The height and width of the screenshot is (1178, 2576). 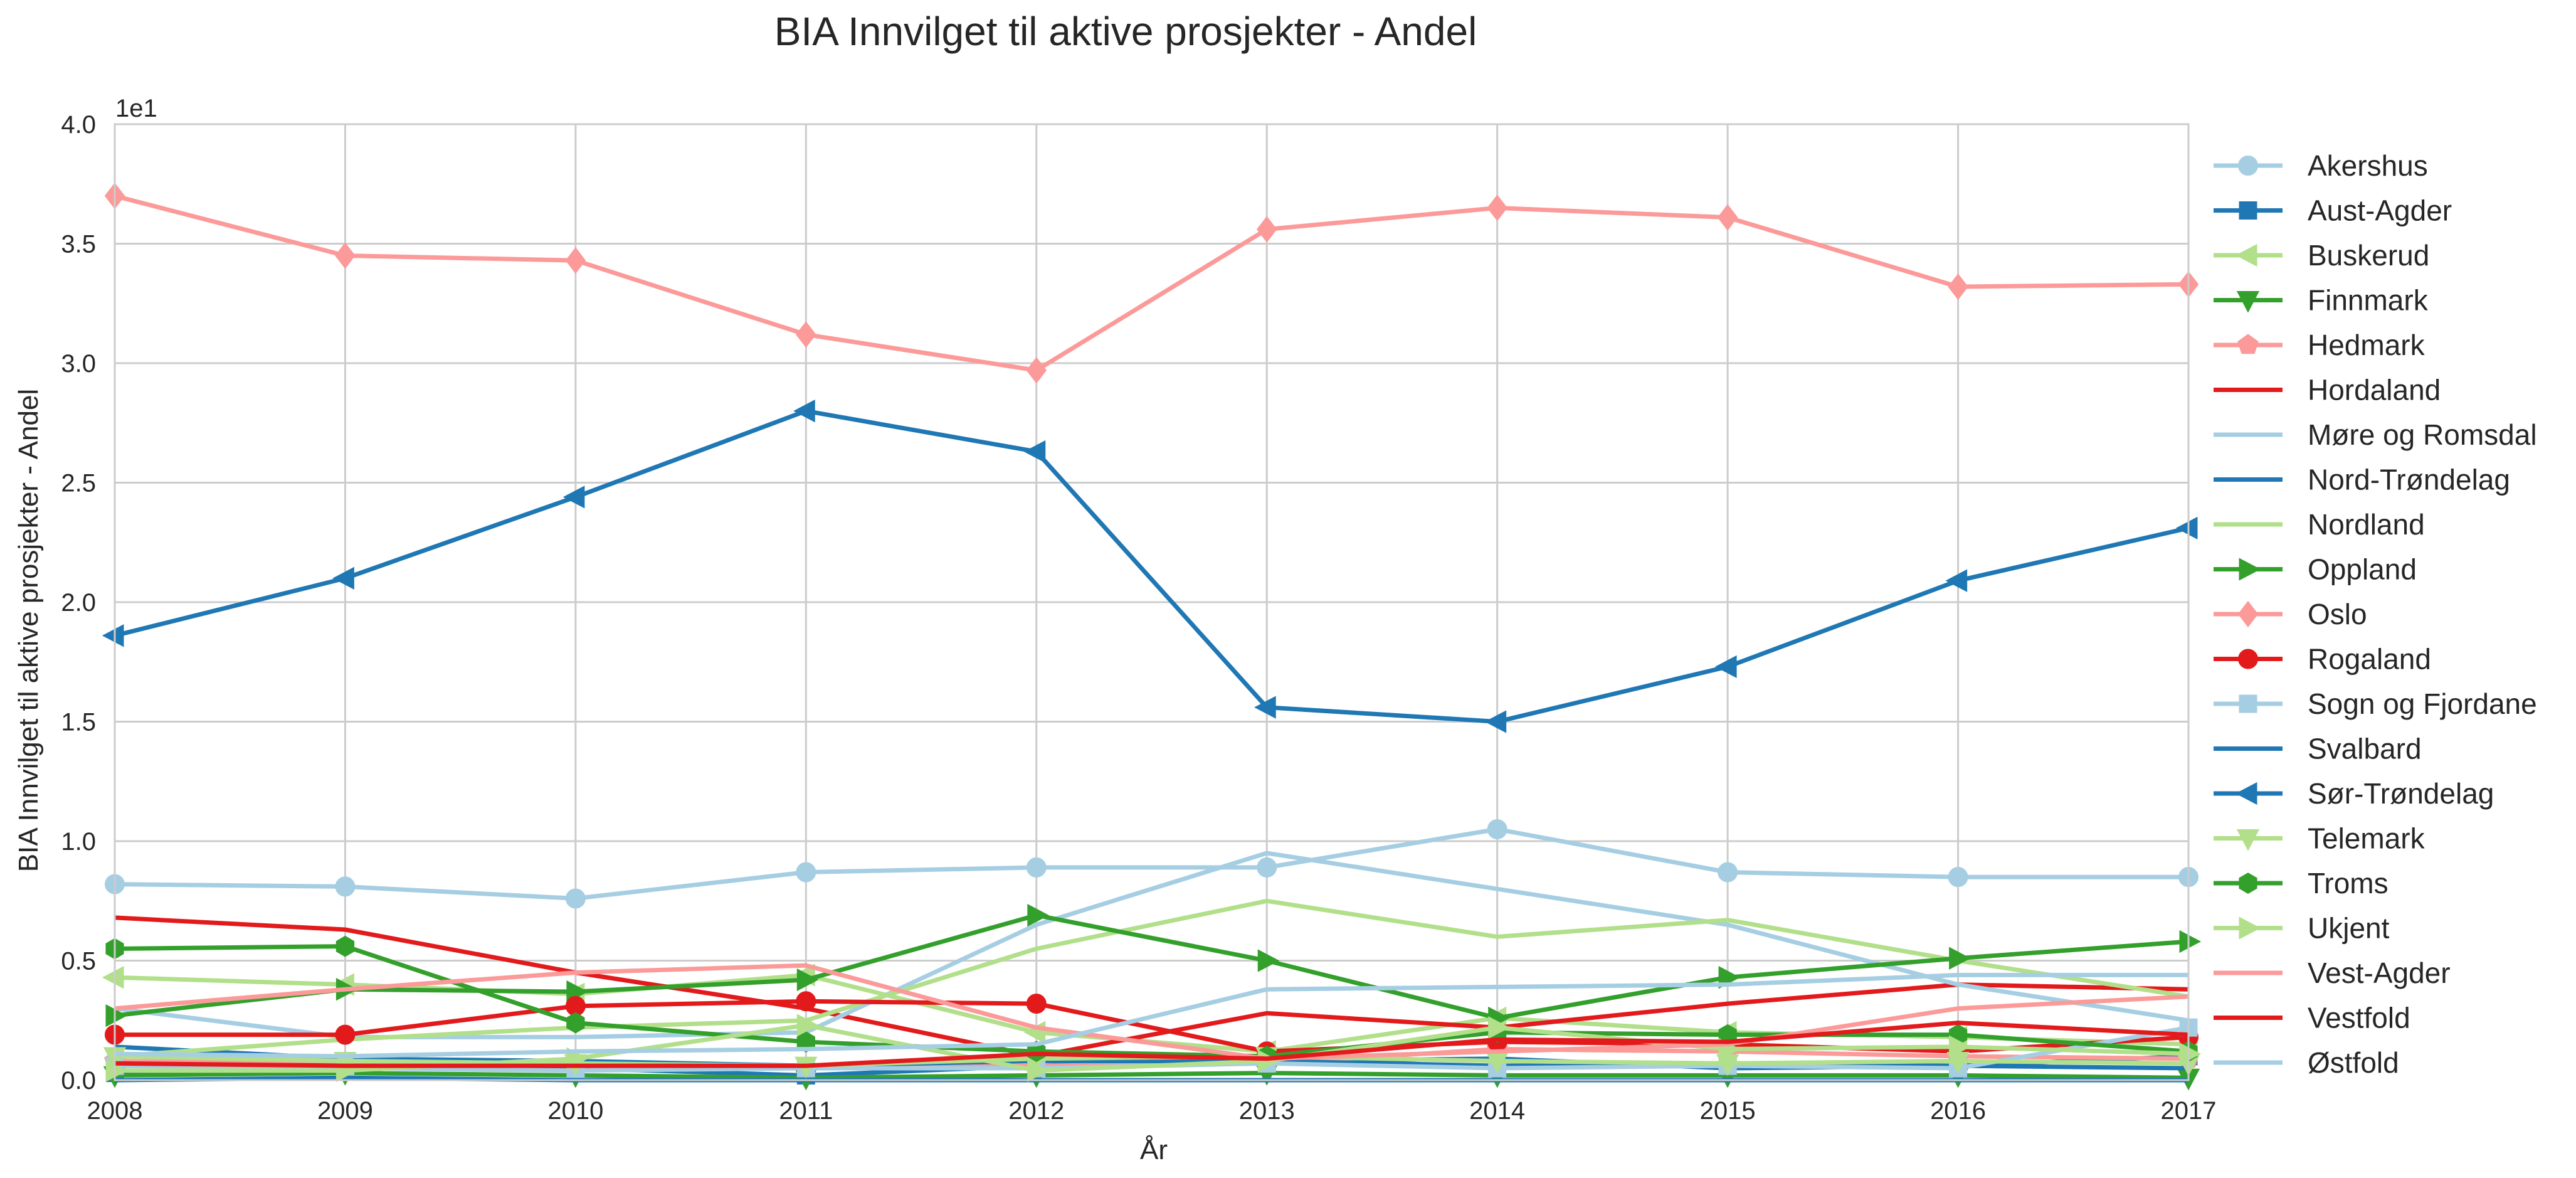 I want to click on legend-label: Rogaland, so click(x=2369, y=659).